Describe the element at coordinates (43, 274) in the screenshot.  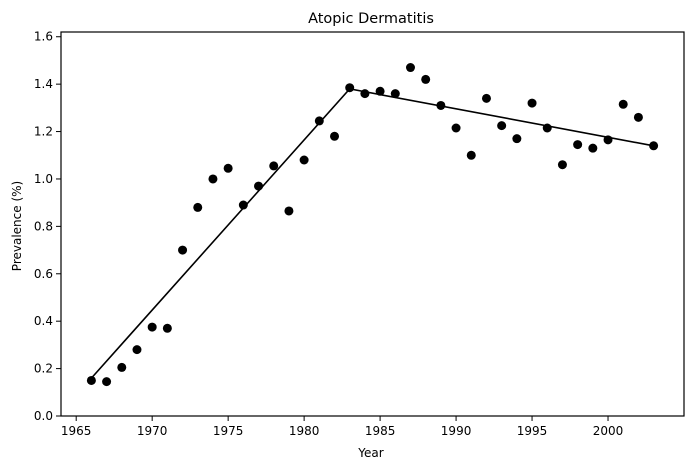
I see `y-tick-label: 0.6` at that location.